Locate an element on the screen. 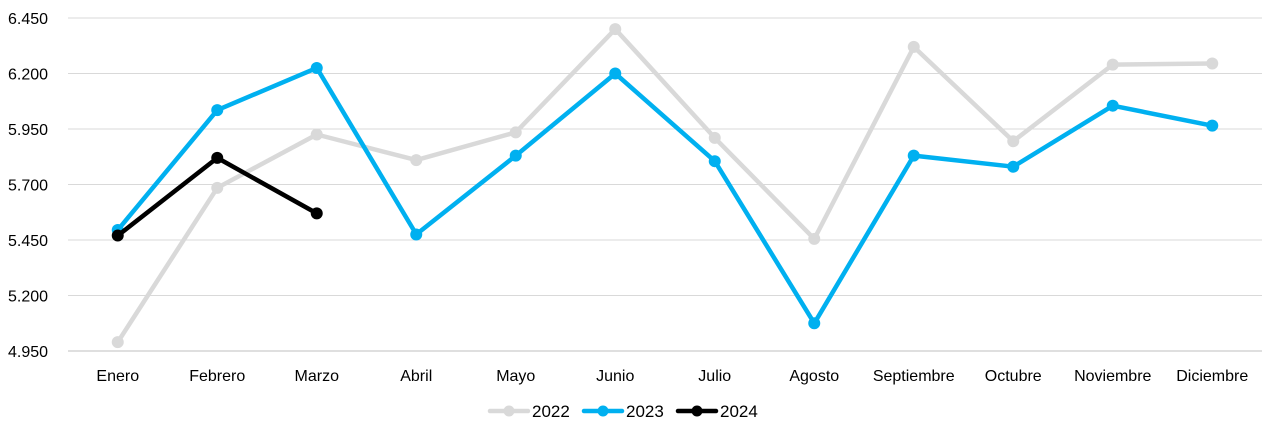  x-tick-label: Mayo is located at coordinates (515, 376).